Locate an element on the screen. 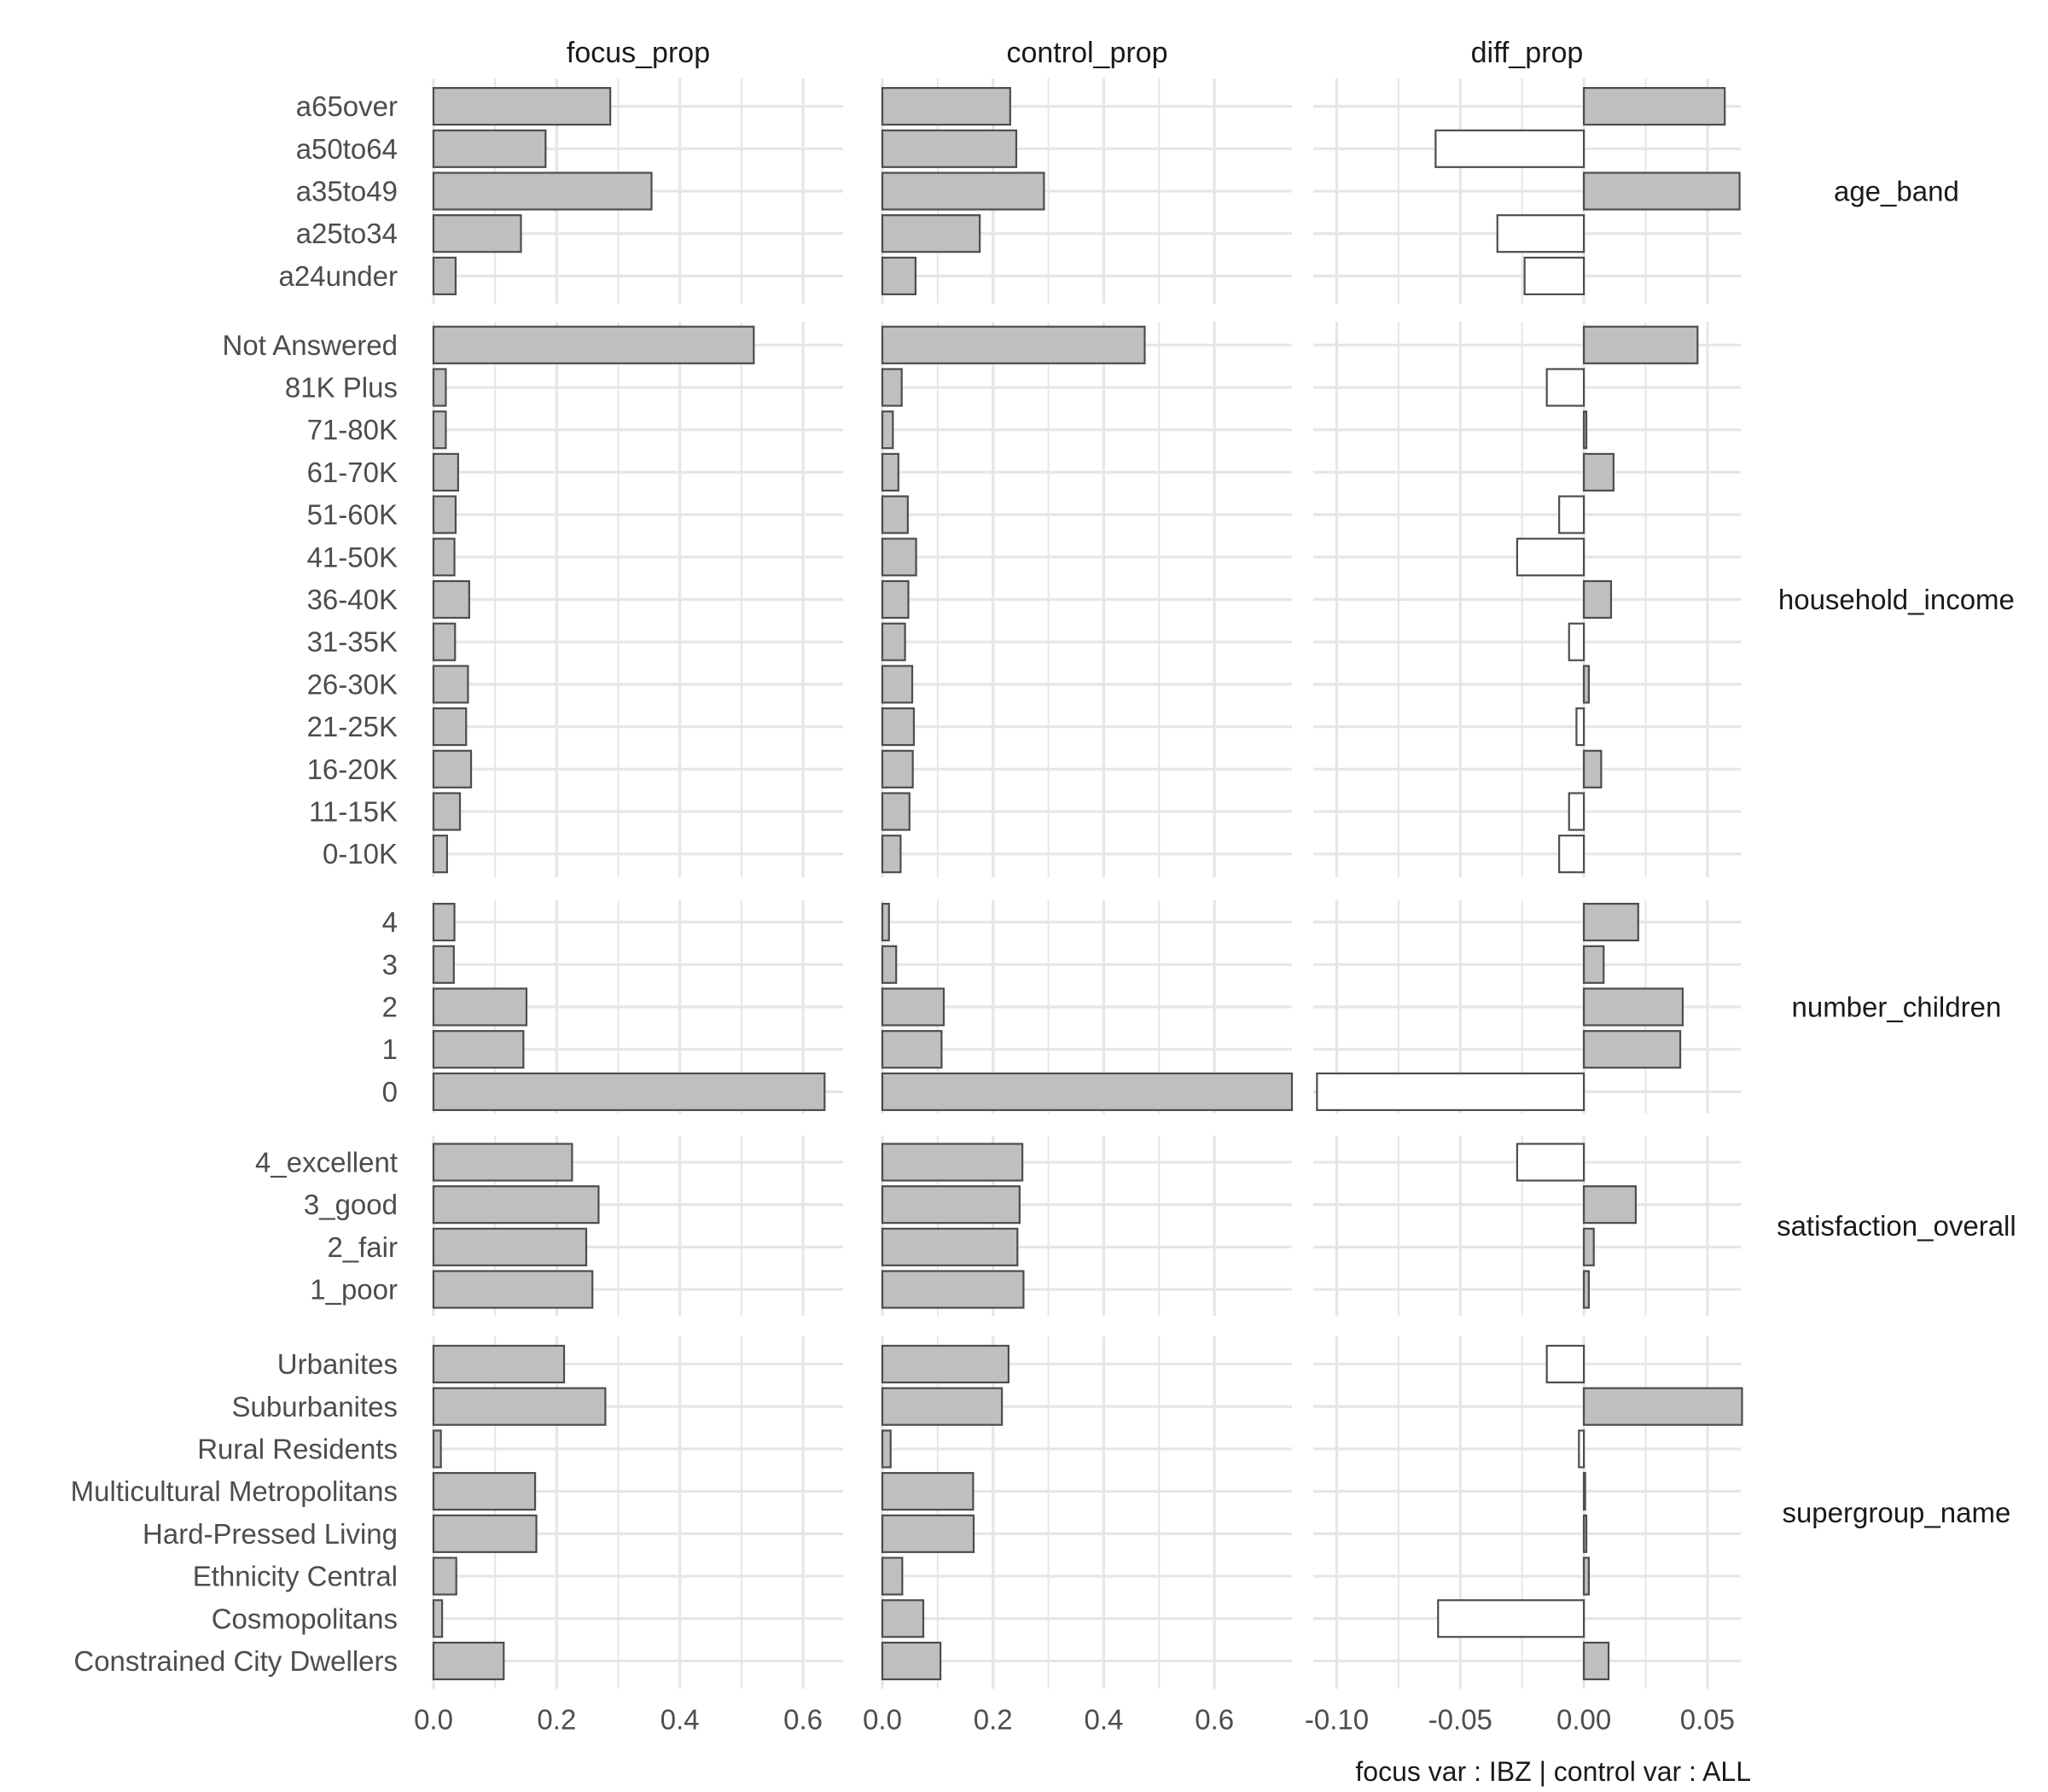 Image resolution: width=2048 pixels, height=1792 pixels. category-label: 1_poor is located at coordinates (354, 1290).